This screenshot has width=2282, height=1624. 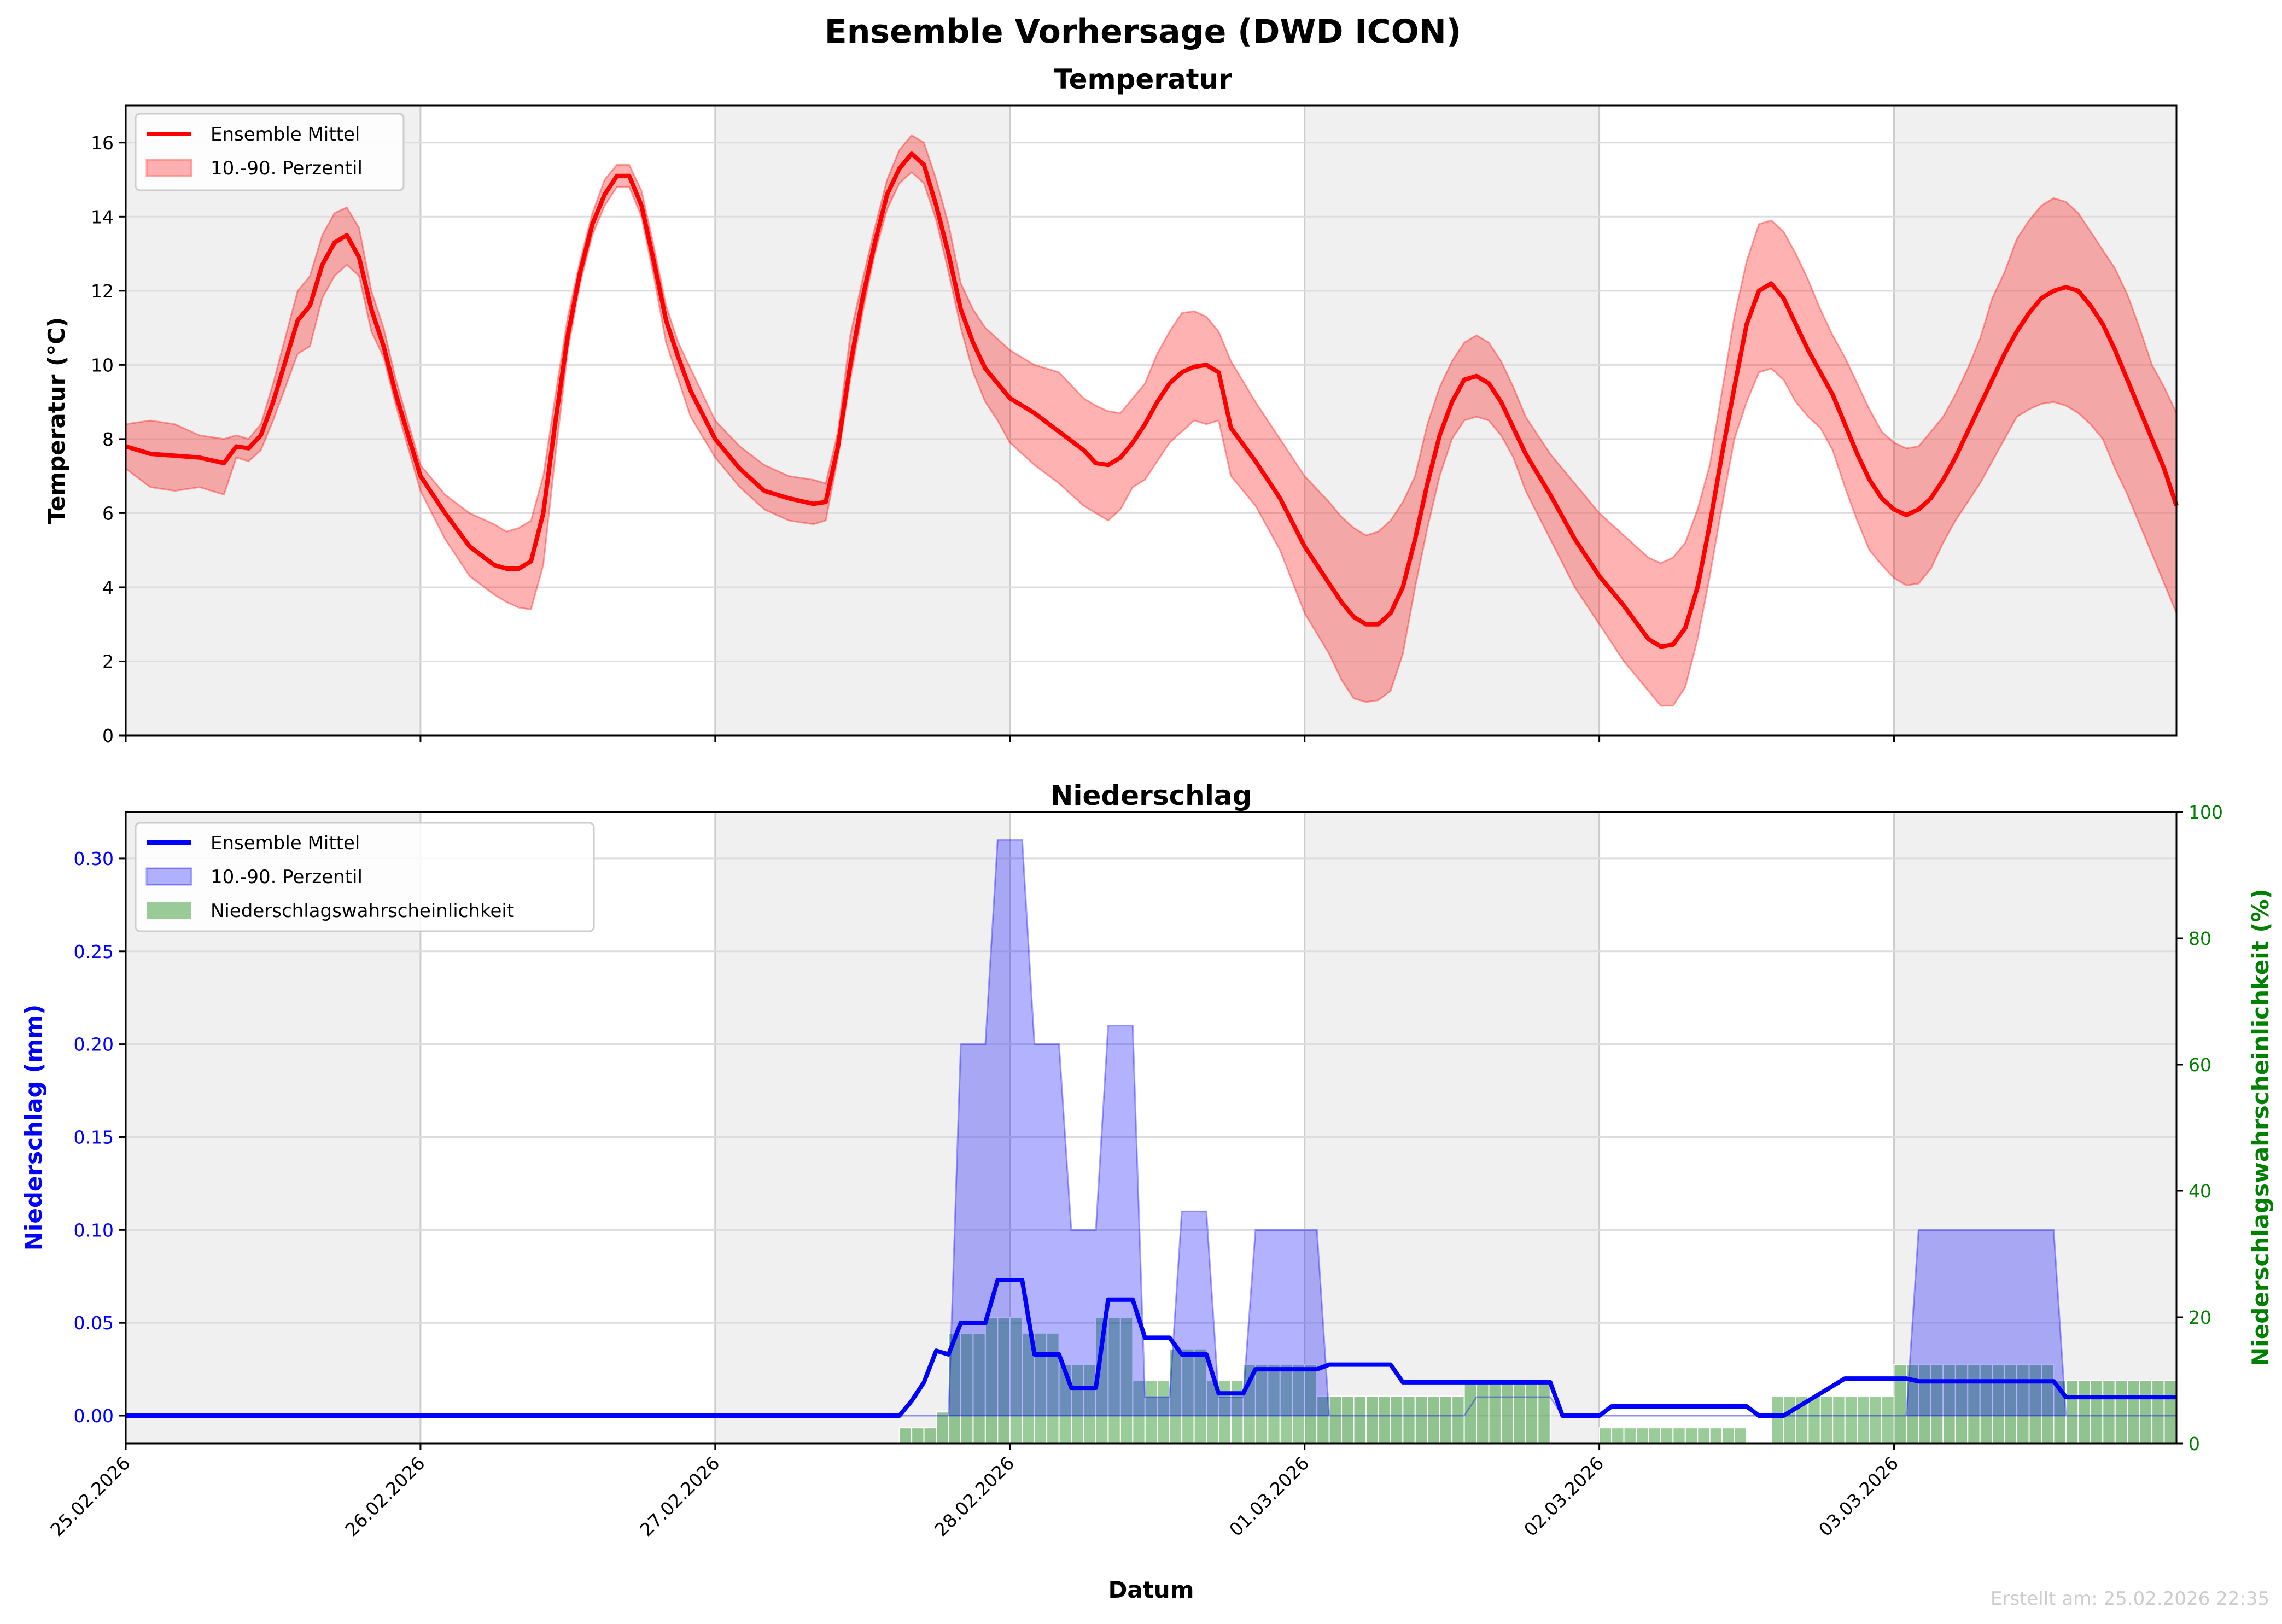 What do you see at coordinates (94, 1230) in the screenshot?
I see `precipitation-y-tick-label: 0.10` at bounding box center [94, 1230].